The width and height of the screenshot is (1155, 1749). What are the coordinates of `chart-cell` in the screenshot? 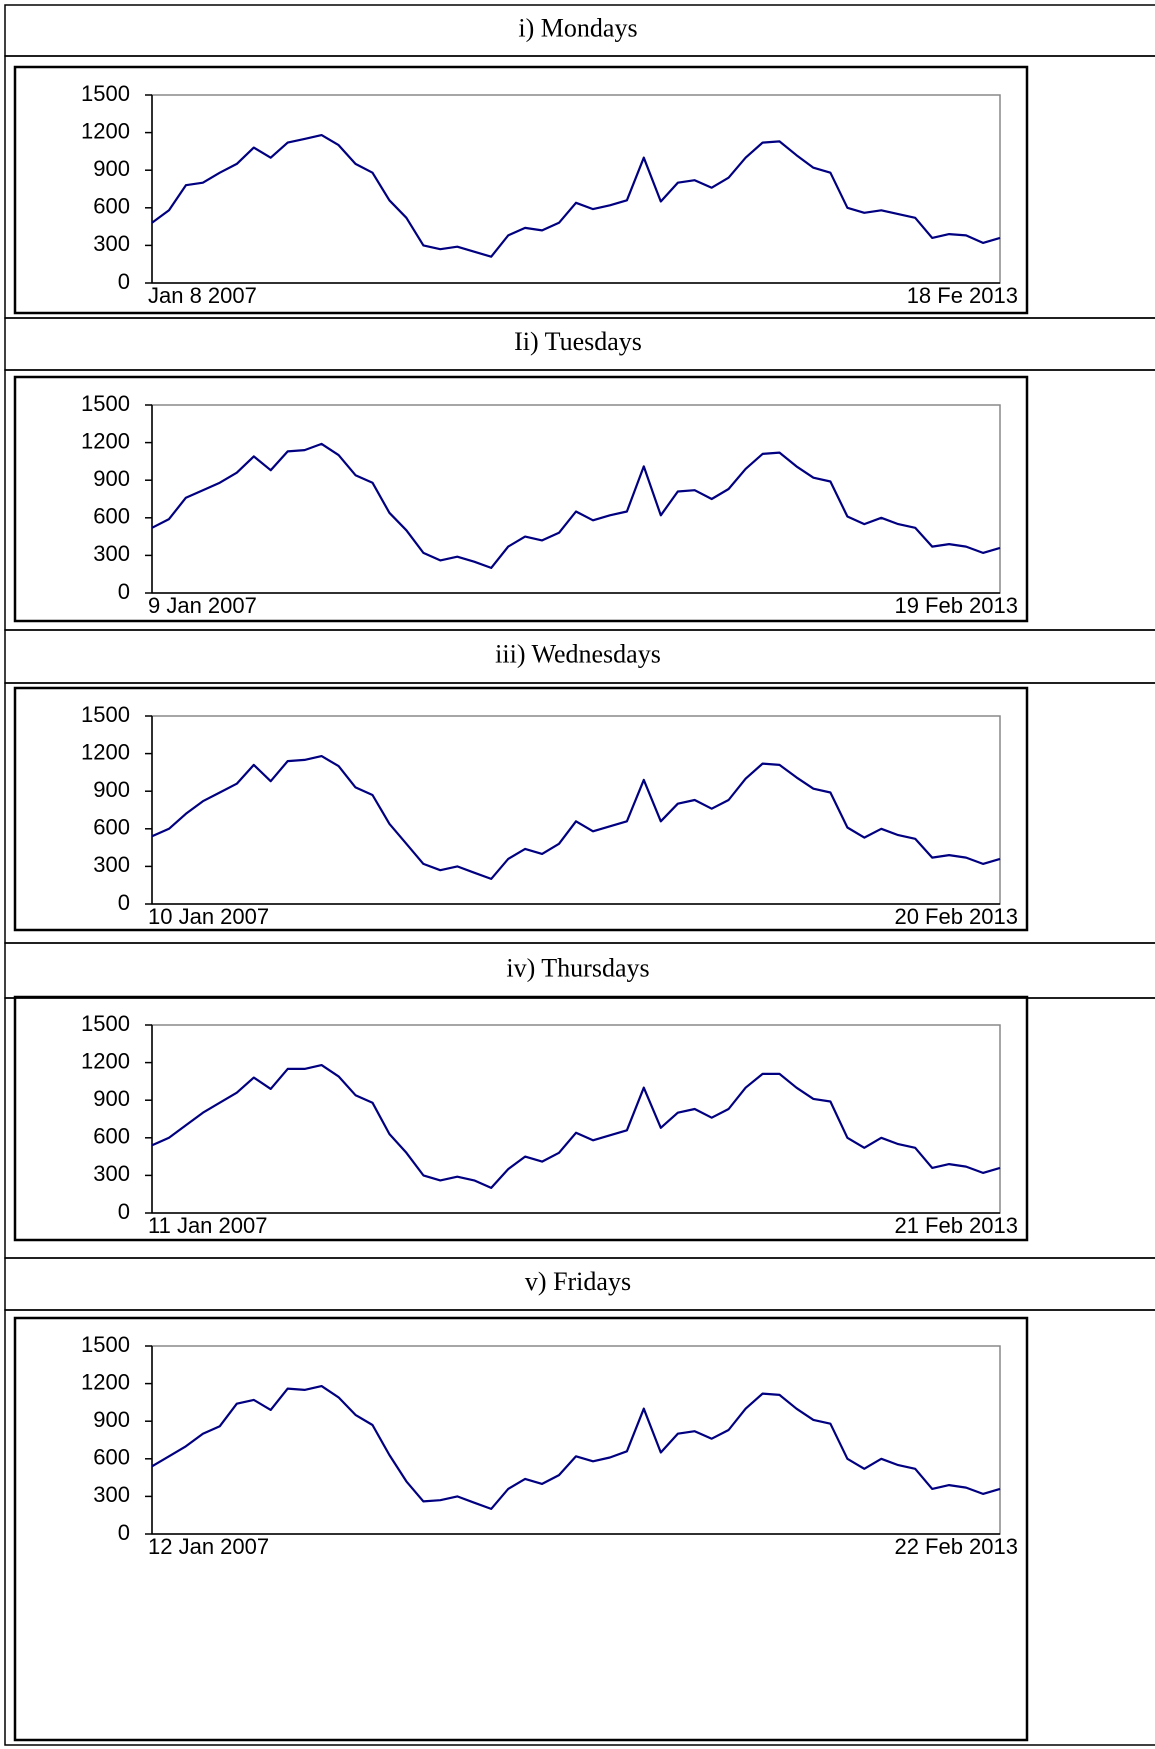 It's located at (579, 500).